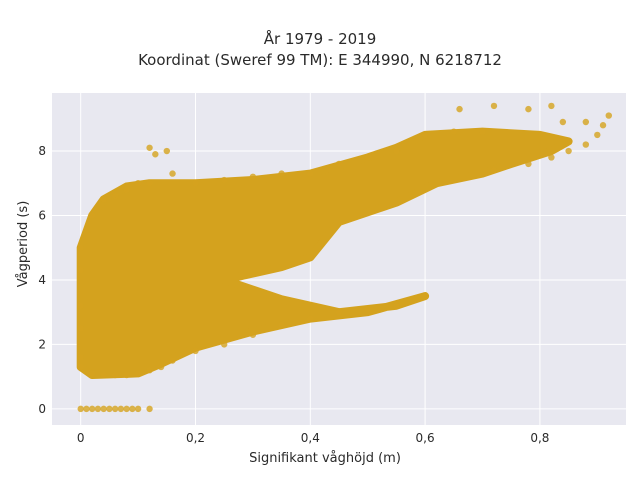 The image size is (640, 480). I want to click on x-tick-label: 0, so click(81, 438).